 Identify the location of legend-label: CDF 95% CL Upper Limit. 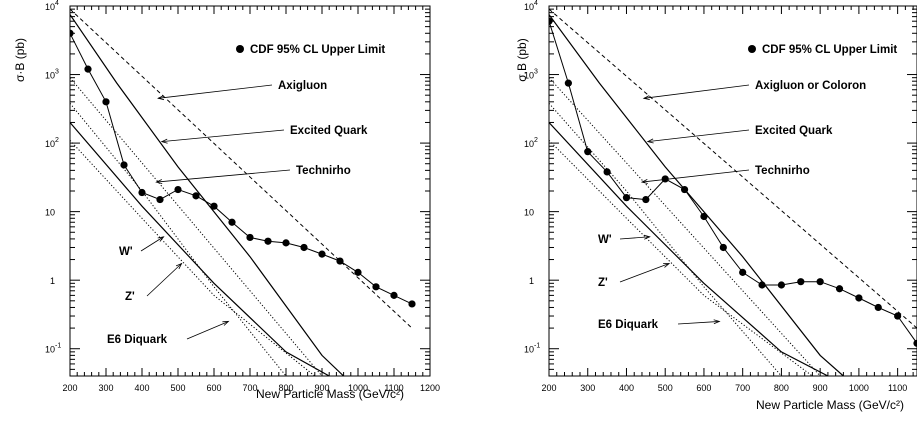
(829, 50).